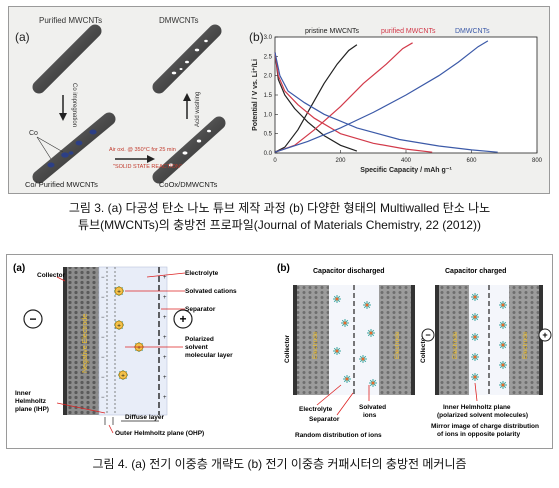 The width and height of the screenshot is (559, 488). What do you see at coordinates (202, 273) in the screenshot?
I see `electrolyte-label: Electrolyte` at bounding box center [202, 273].